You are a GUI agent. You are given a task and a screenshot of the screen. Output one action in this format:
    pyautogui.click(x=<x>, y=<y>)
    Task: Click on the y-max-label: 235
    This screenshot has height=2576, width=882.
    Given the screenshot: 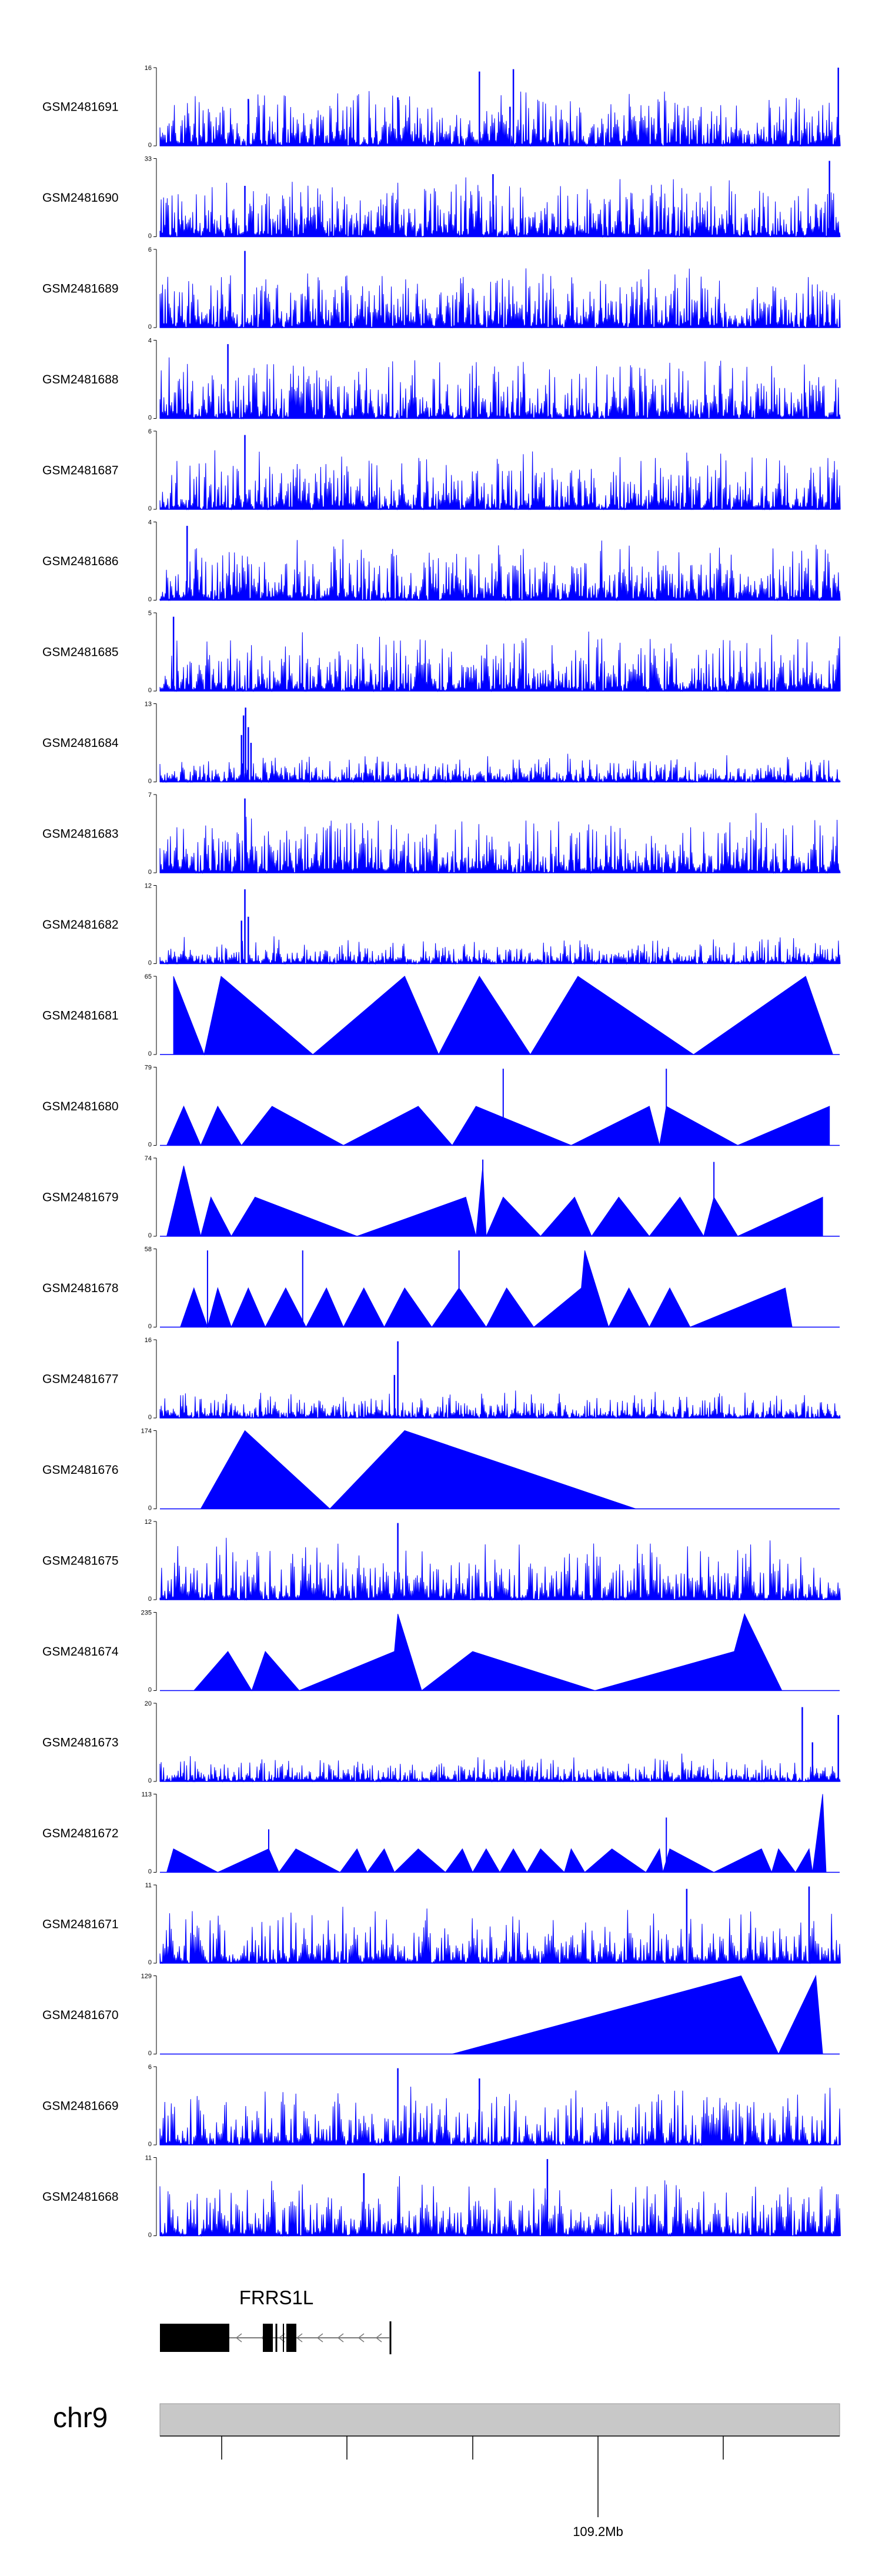 What is the action you would take?
    pyautogui.click(x=146, y=1613)
    